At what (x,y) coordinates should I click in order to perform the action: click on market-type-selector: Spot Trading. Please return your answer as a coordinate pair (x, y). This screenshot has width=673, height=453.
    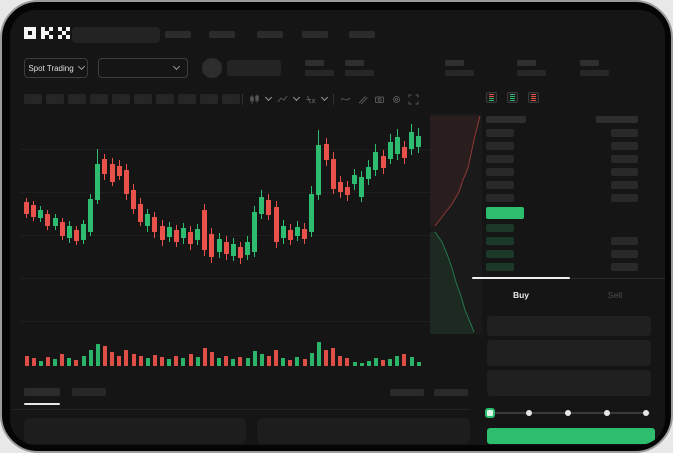
    Looking at the image, I should click on (56, 68).